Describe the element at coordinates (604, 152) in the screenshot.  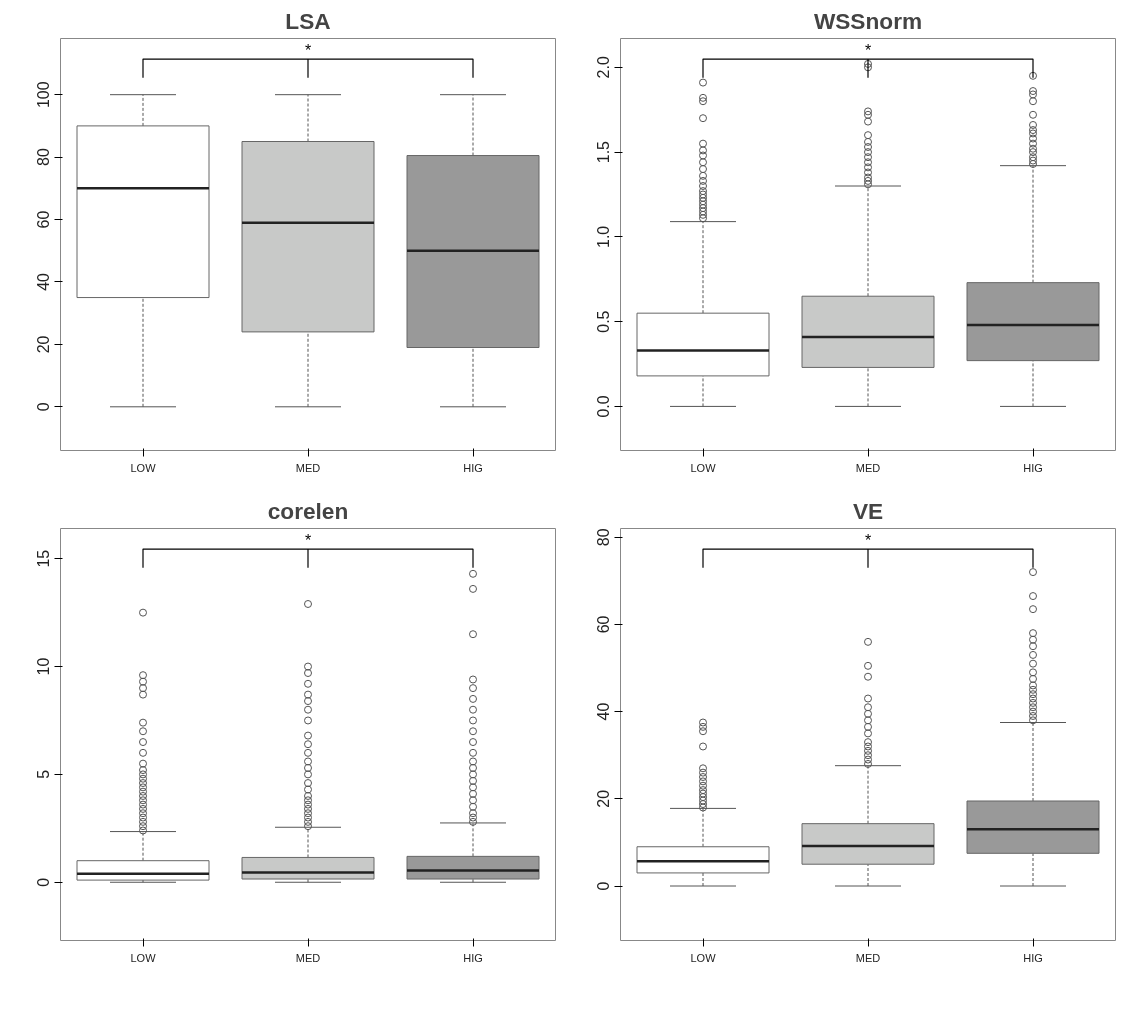
I see `y-tick-label: 1.5` at that location.